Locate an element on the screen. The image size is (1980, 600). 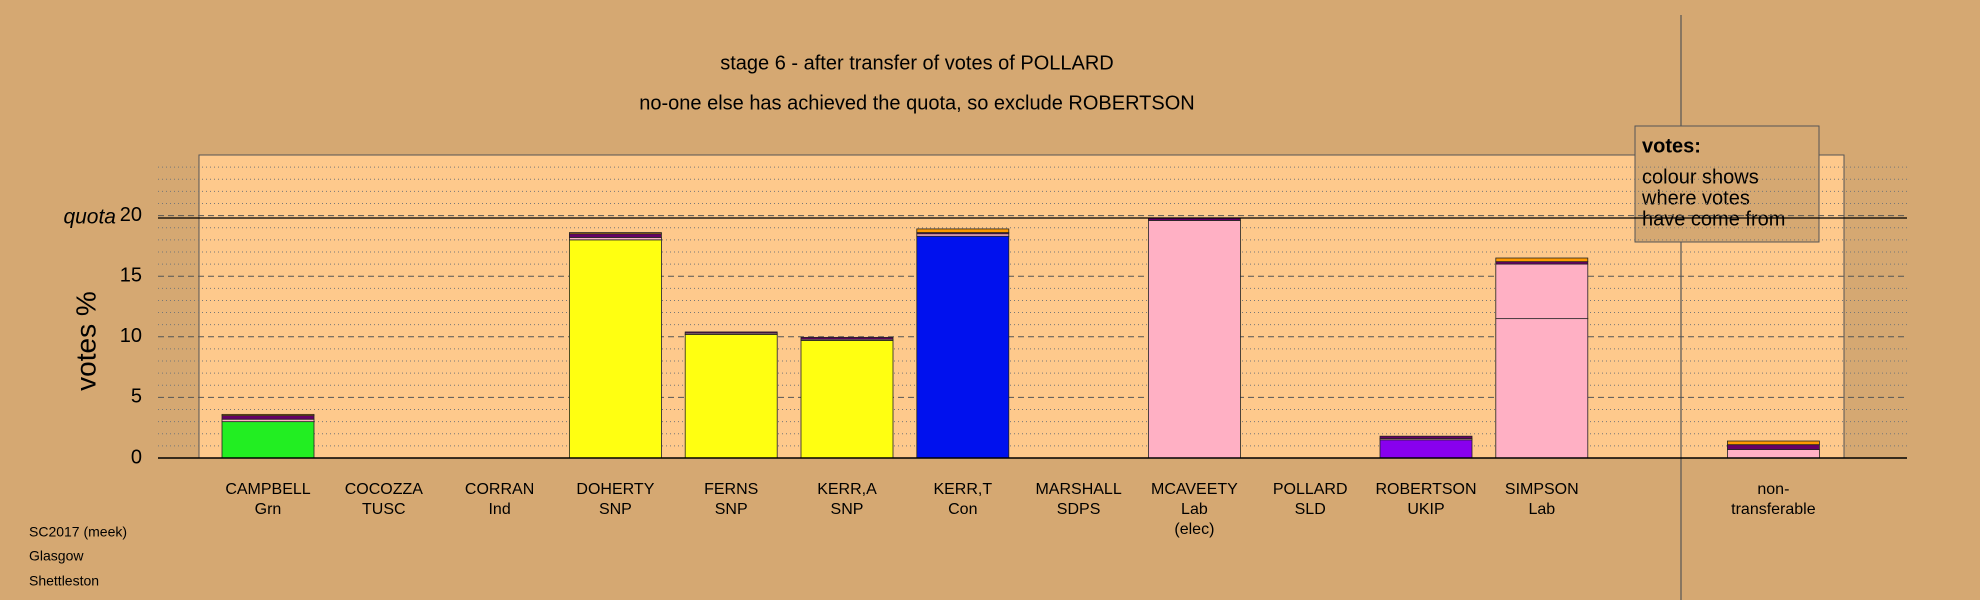
x-tick-label-line: KERR,A is located at coordinates (847, 489).